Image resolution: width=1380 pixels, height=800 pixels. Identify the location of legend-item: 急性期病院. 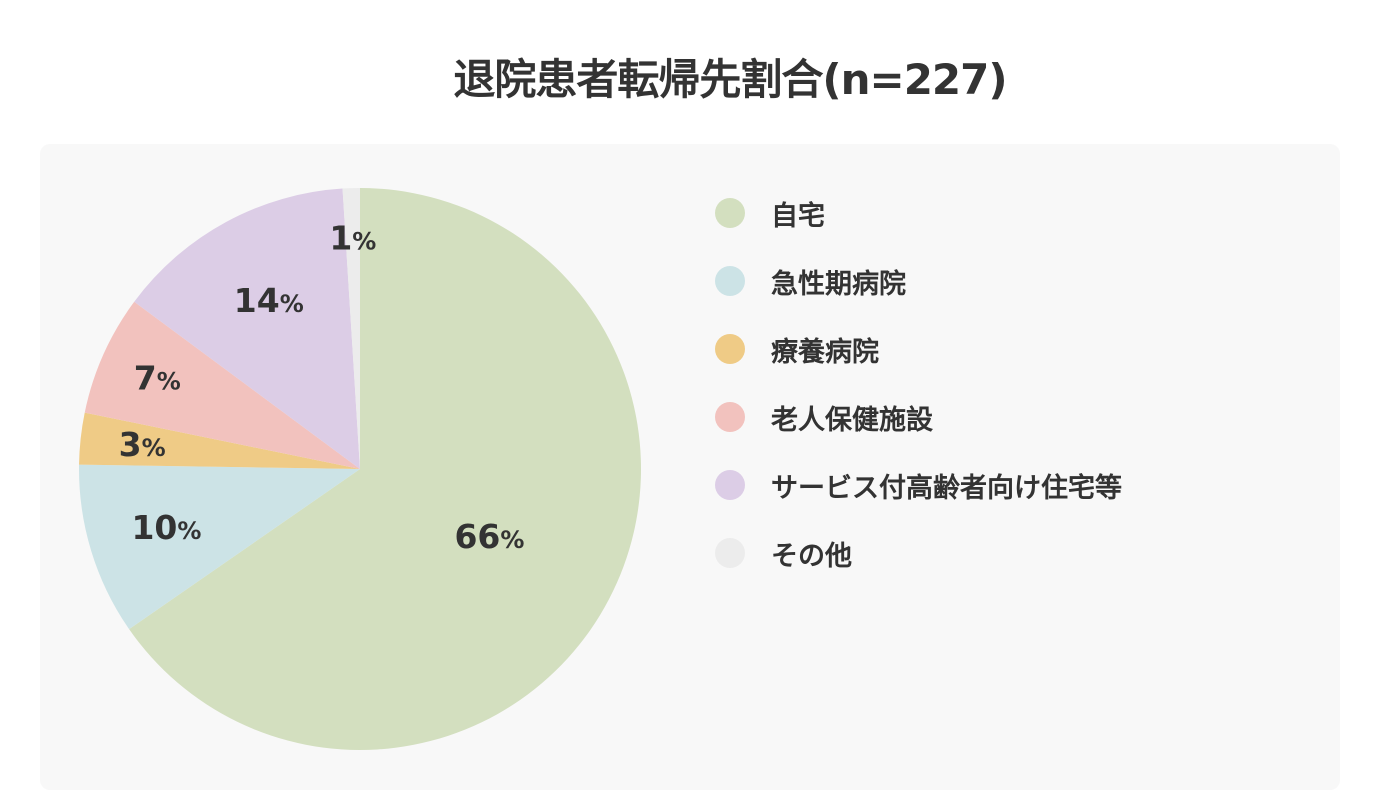
(918, 282).